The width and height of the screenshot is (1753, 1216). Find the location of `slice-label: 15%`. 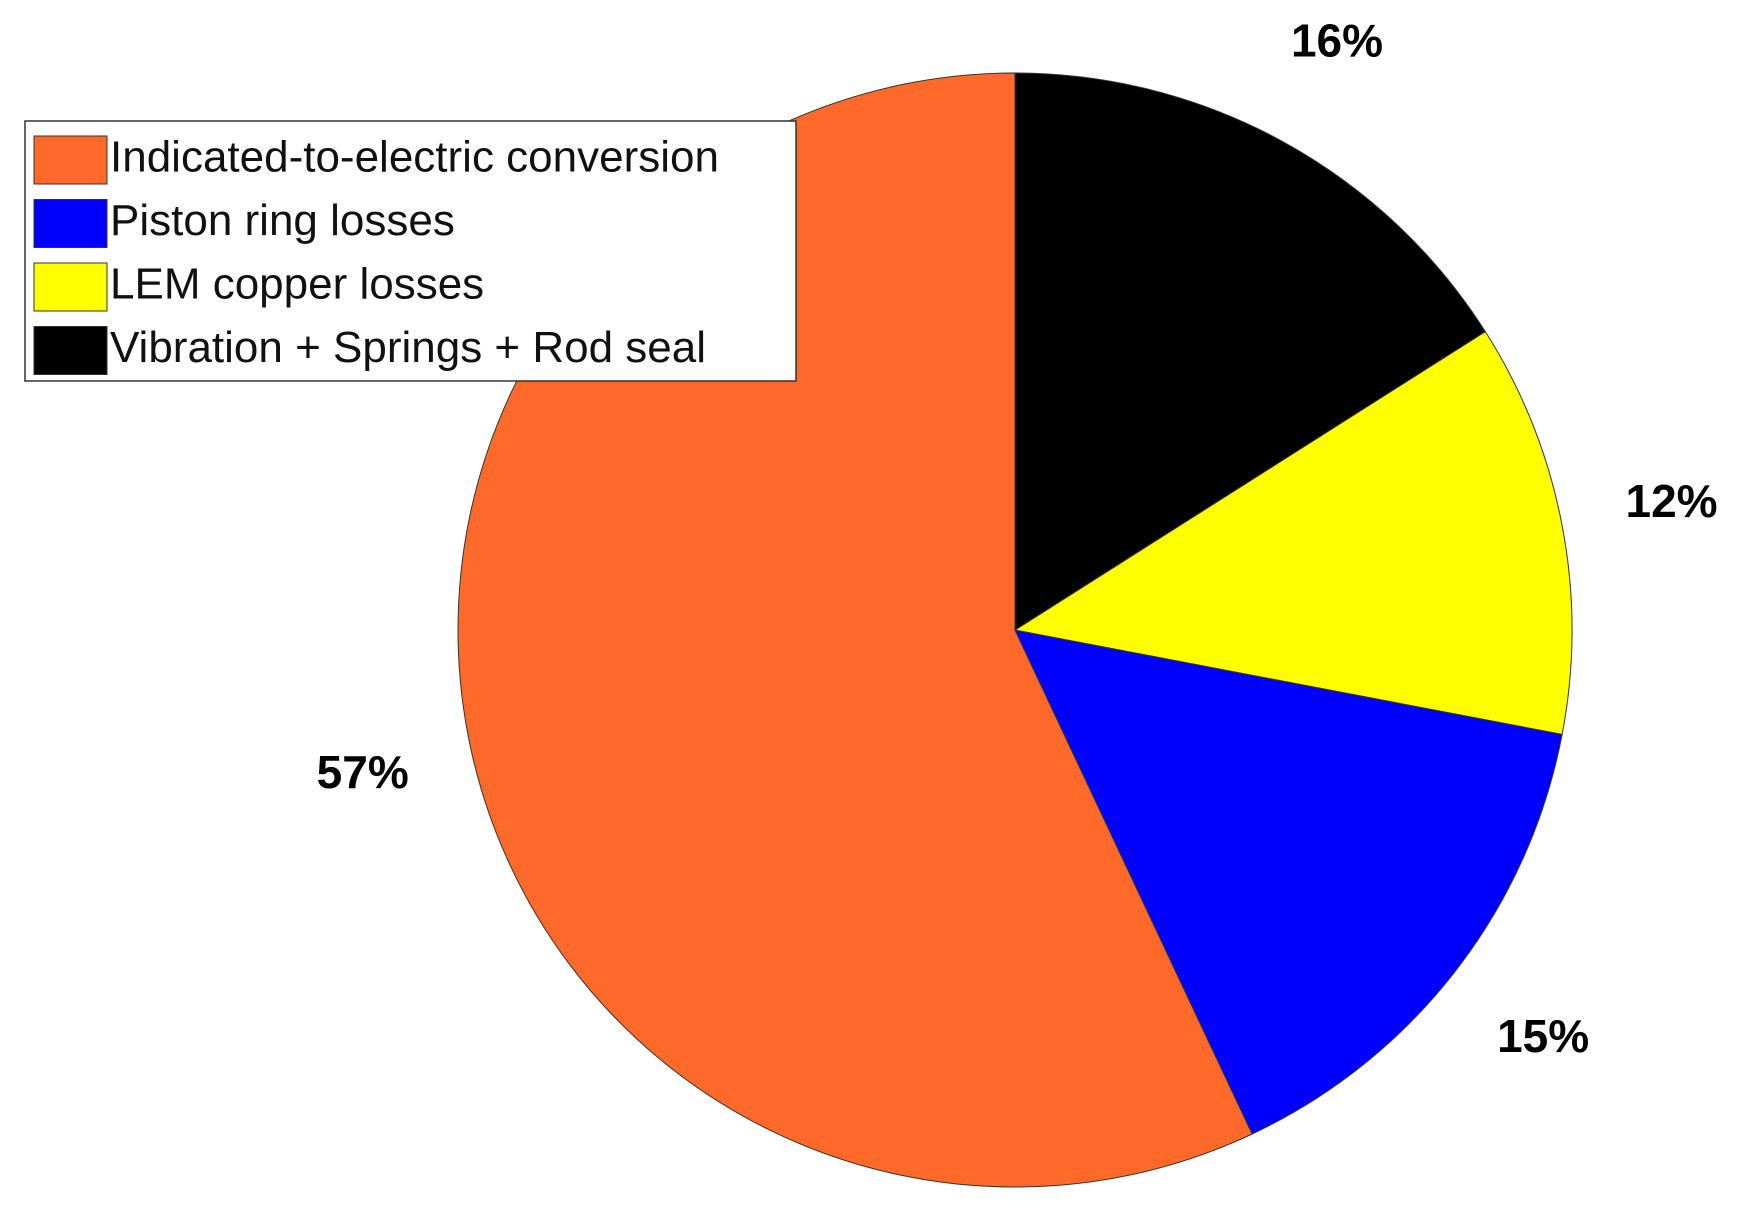

slice-label: 15% is located at coordinates (1543, 1036).